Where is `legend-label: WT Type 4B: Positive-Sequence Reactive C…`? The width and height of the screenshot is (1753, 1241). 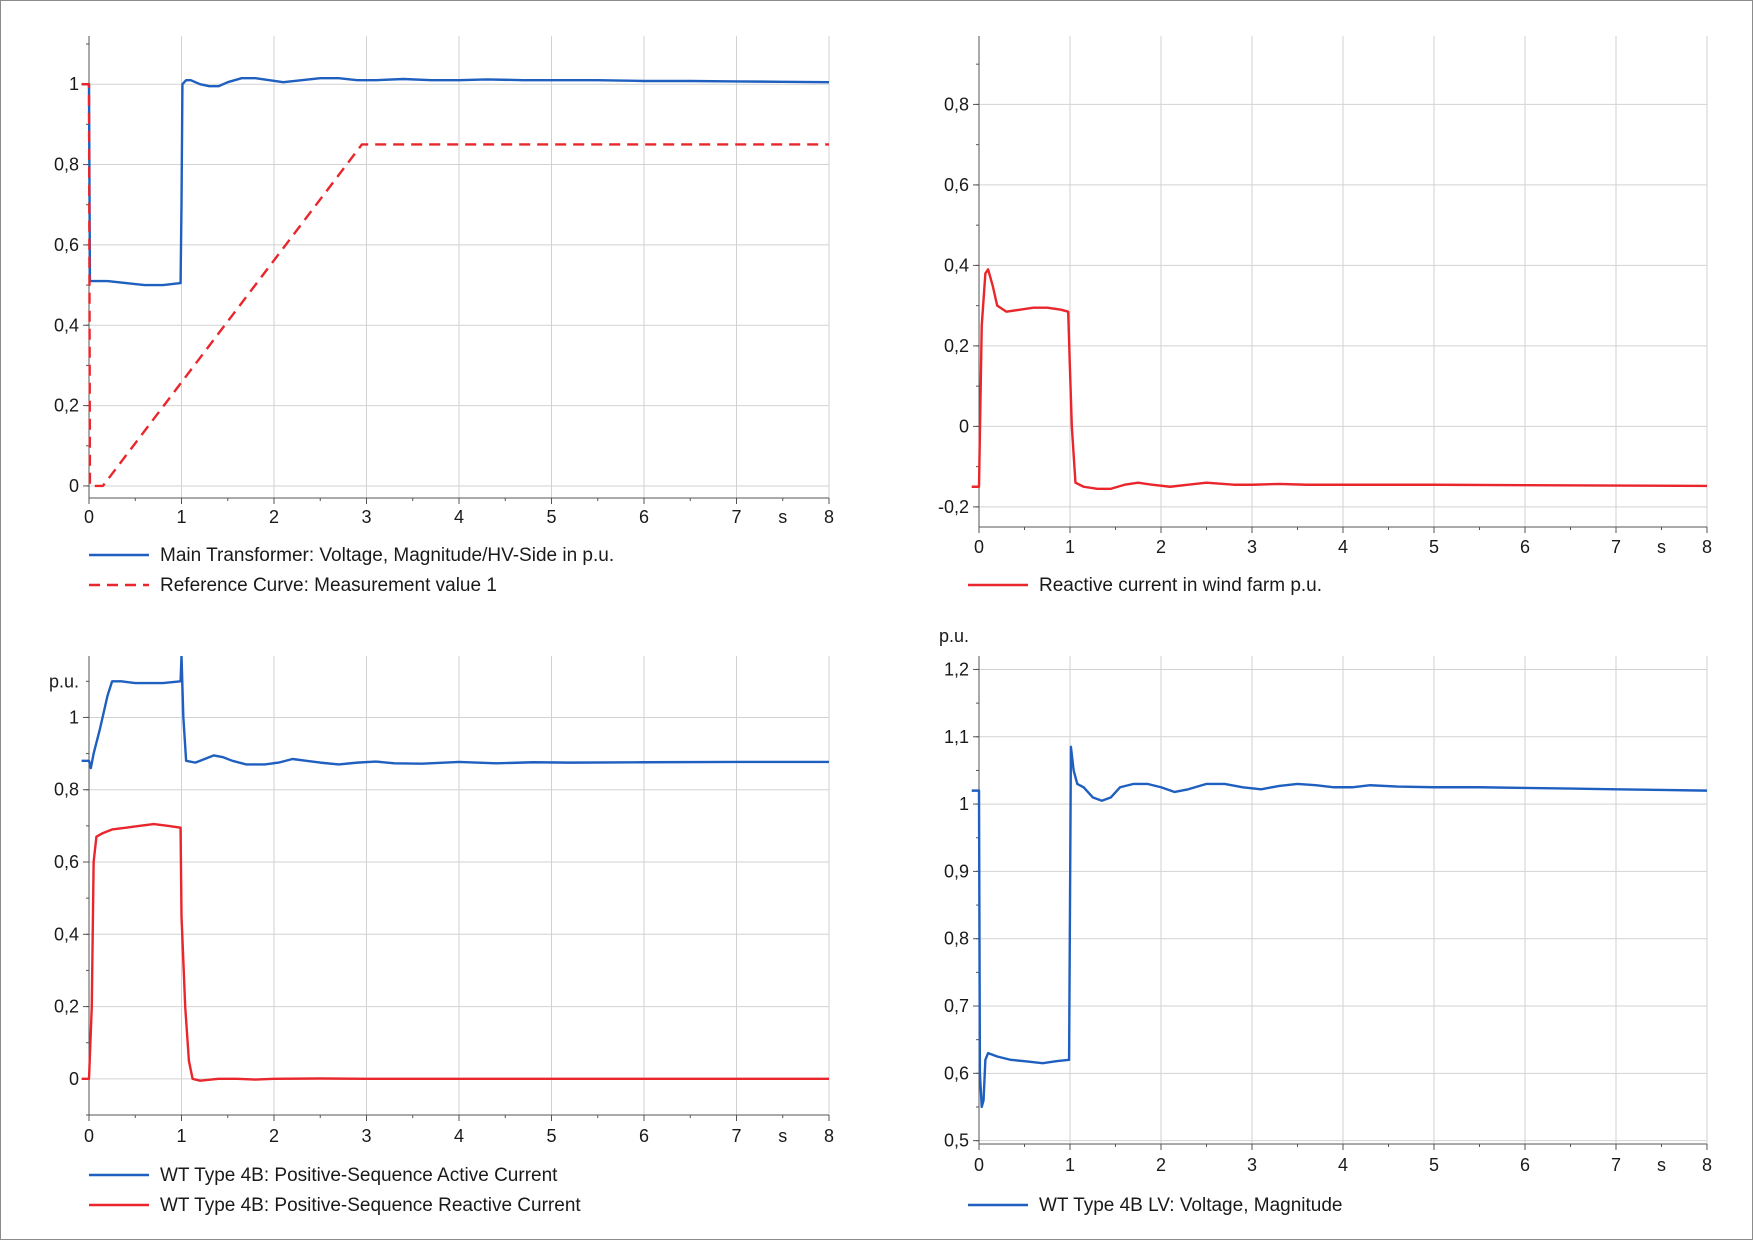 legend-label: WT Type 4B: Positive-Sequence Reactive C… is located at coordinates (370, 1205).